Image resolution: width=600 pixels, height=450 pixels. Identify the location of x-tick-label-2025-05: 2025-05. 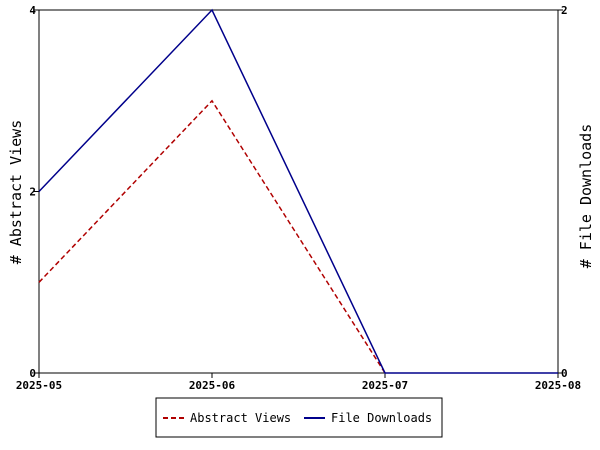
(39, 385).